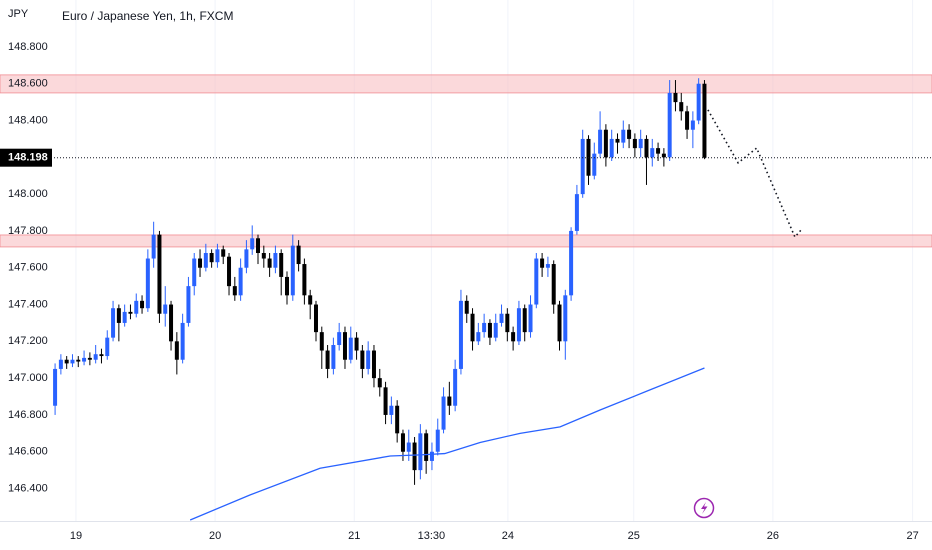  I want to click on y-tick-label: 146.400, so click(28, 488).